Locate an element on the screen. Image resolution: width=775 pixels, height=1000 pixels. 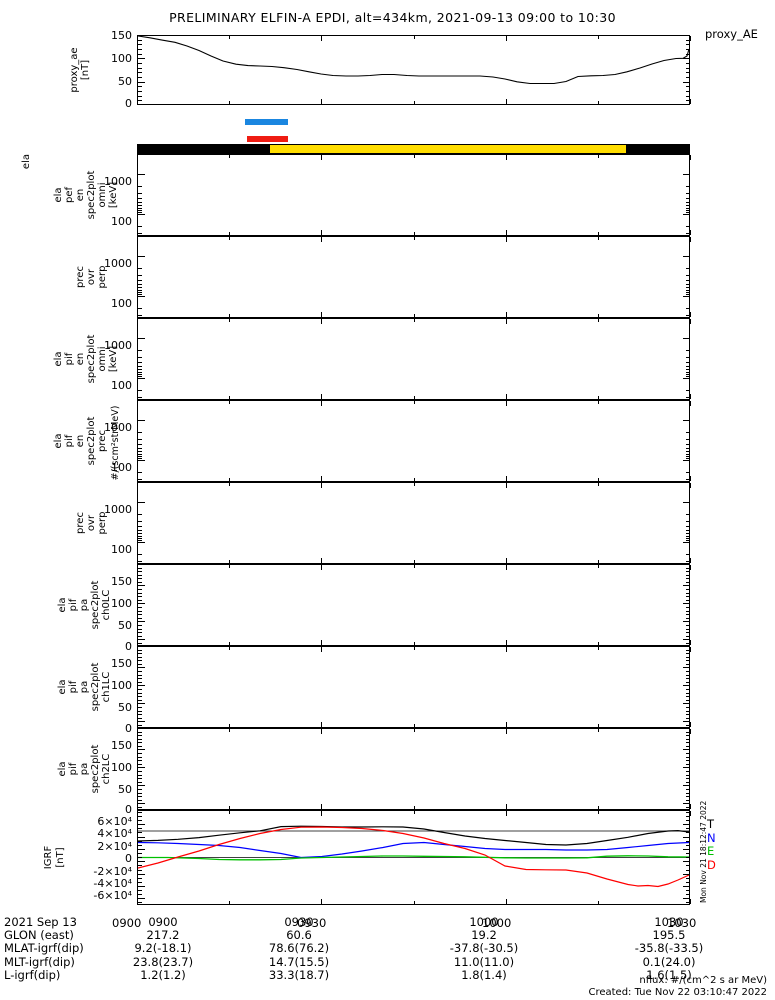
igrf-legend: T N E D is located at coordinates (711, 844).